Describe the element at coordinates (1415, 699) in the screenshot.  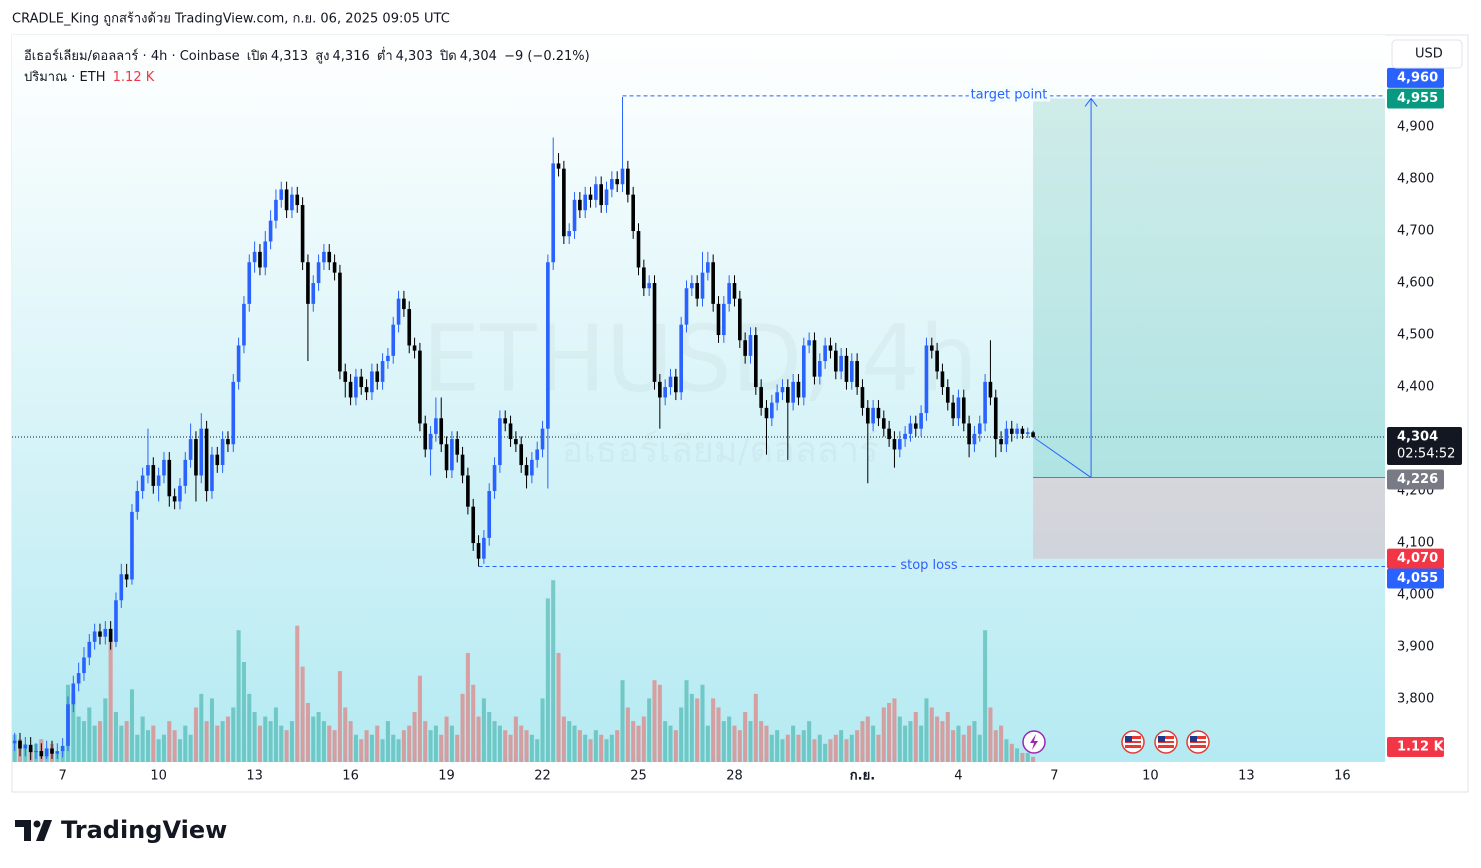
I see `y-tick-label: 3,800` at that location.